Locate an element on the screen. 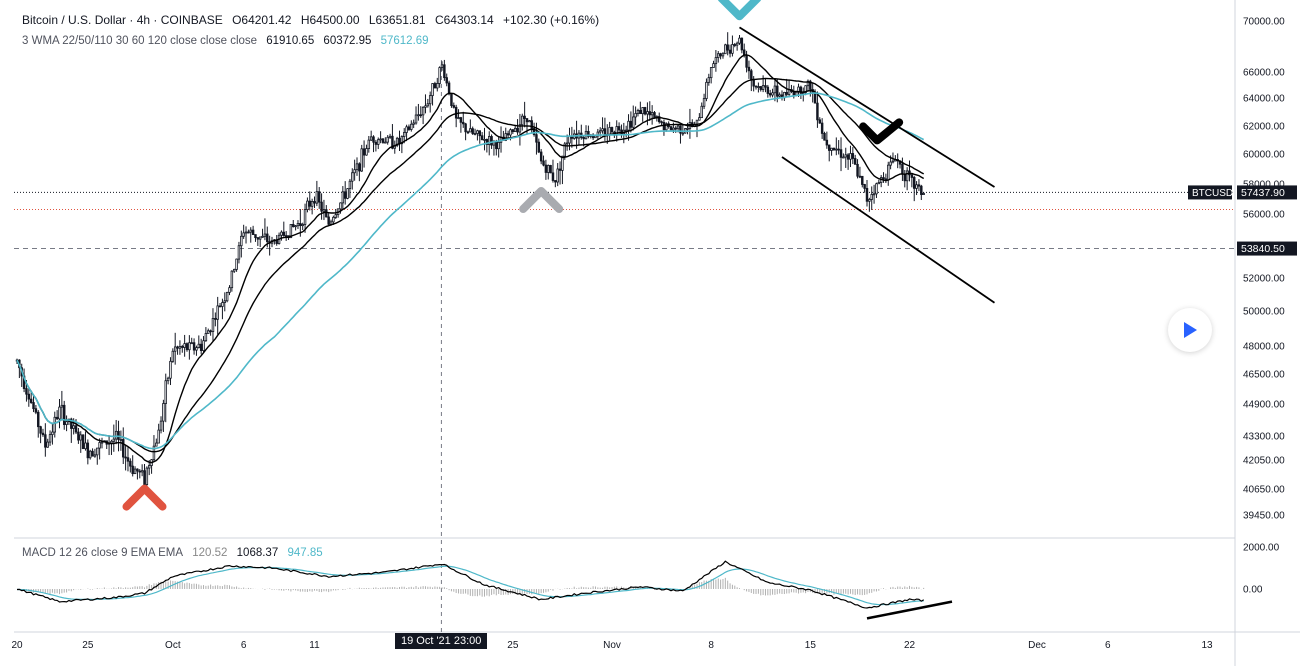 This screenshot has width=1300, height=671. macd-tick-label: 2000.00 is located at coordinates (1261, 548).